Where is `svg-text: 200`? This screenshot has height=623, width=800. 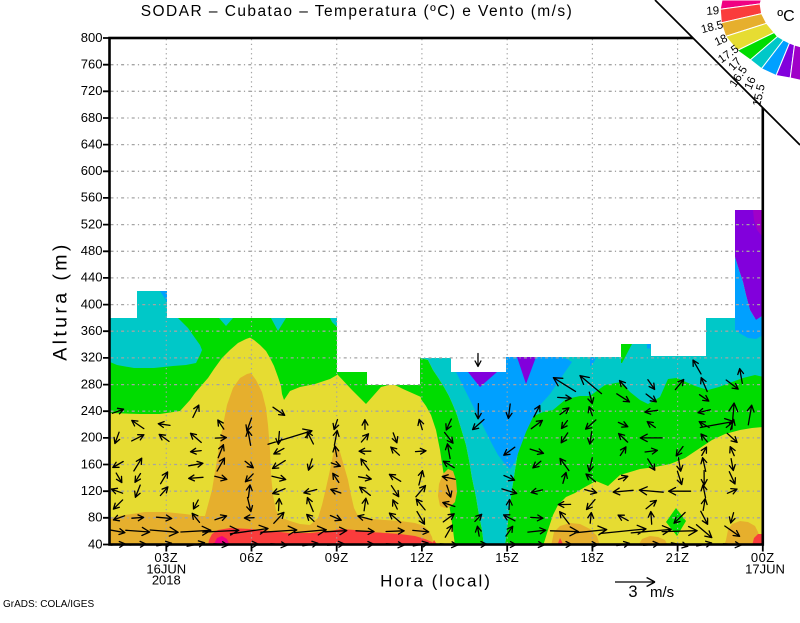 svg-text: 200 is located at coordinates (92, 437).